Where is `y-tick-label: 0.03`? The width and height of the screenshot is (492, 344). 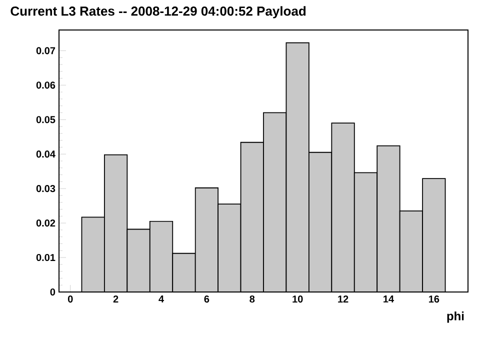
y-tick-label: 0.03 is located at coordinates (46, 188).